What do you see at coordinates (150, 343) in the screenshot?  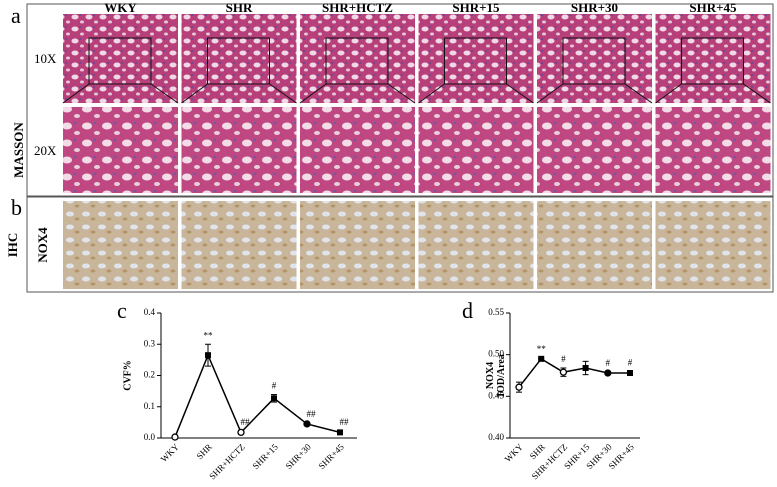 I see `y-tick-label: 0.3` at bounding box center [150, 343].